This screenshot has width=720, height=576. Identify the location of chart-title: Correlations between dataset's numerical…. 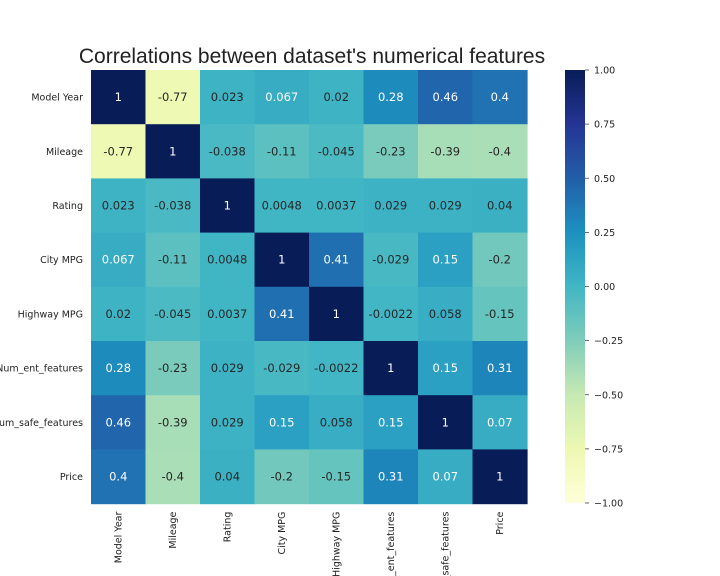
(312, 56).